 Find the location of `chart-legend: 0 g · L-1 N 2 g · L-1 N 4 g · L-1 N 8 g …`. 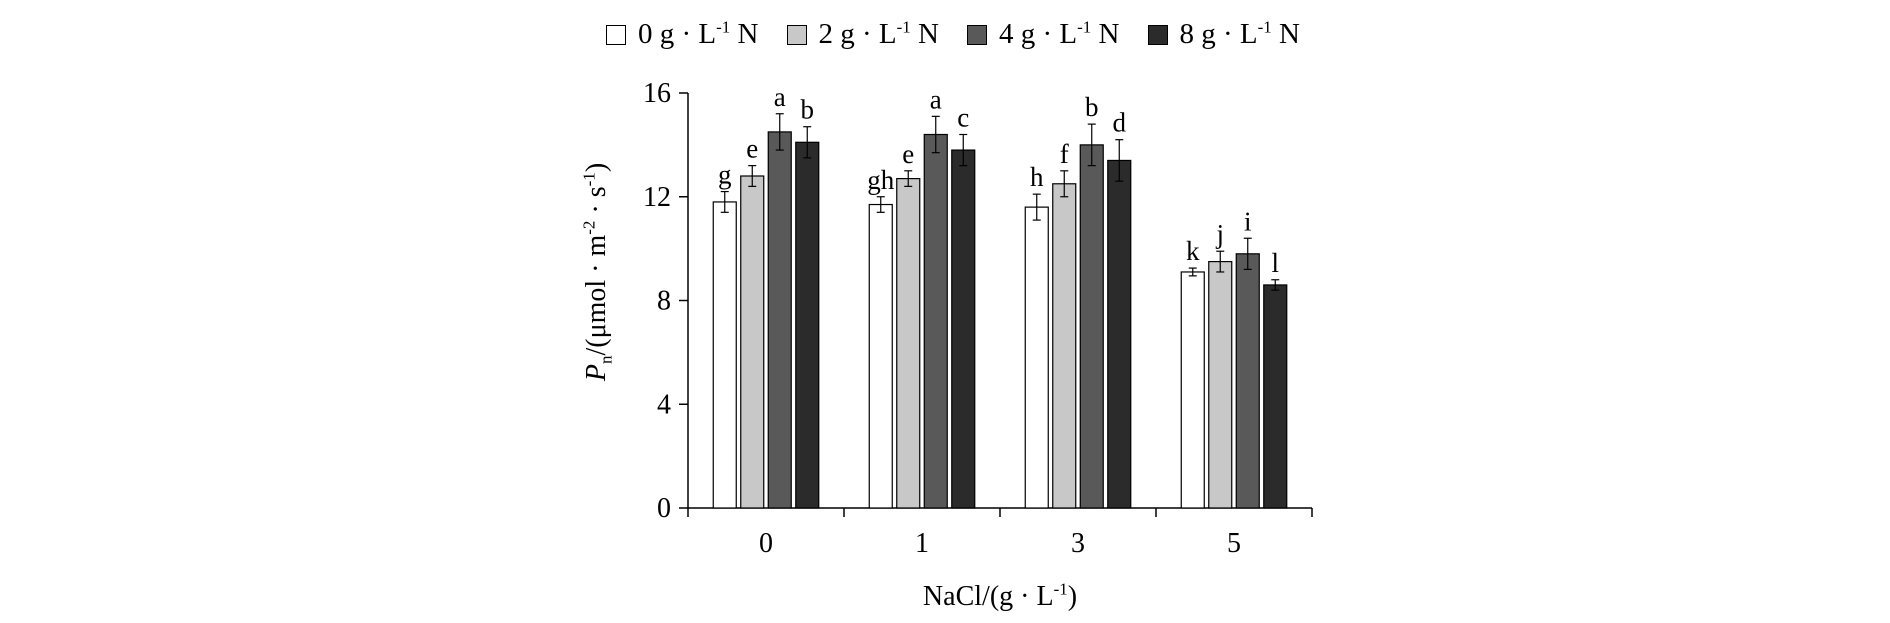

chart-legend: 0 g · L-1 N 2 g · L-1 N 4 g · L-1 N 8 g … is located at coordinates (967, 34).